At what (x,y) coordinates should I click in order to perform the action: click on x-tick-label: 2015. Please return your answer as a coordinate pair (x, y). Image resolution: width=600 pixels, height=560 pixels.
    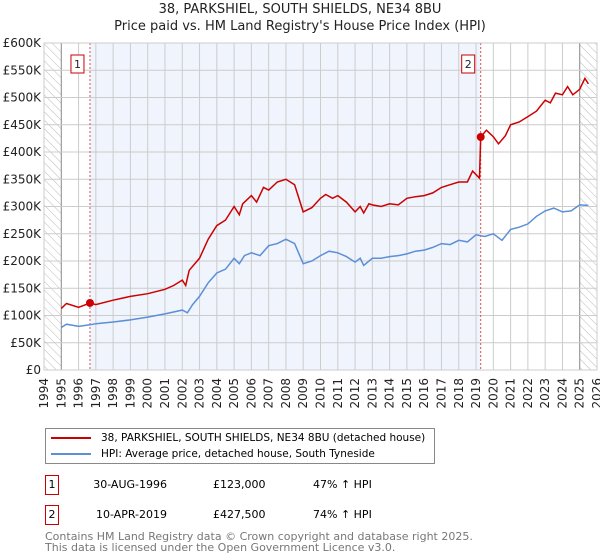
    Looking at the image, I should click on (407, 393).